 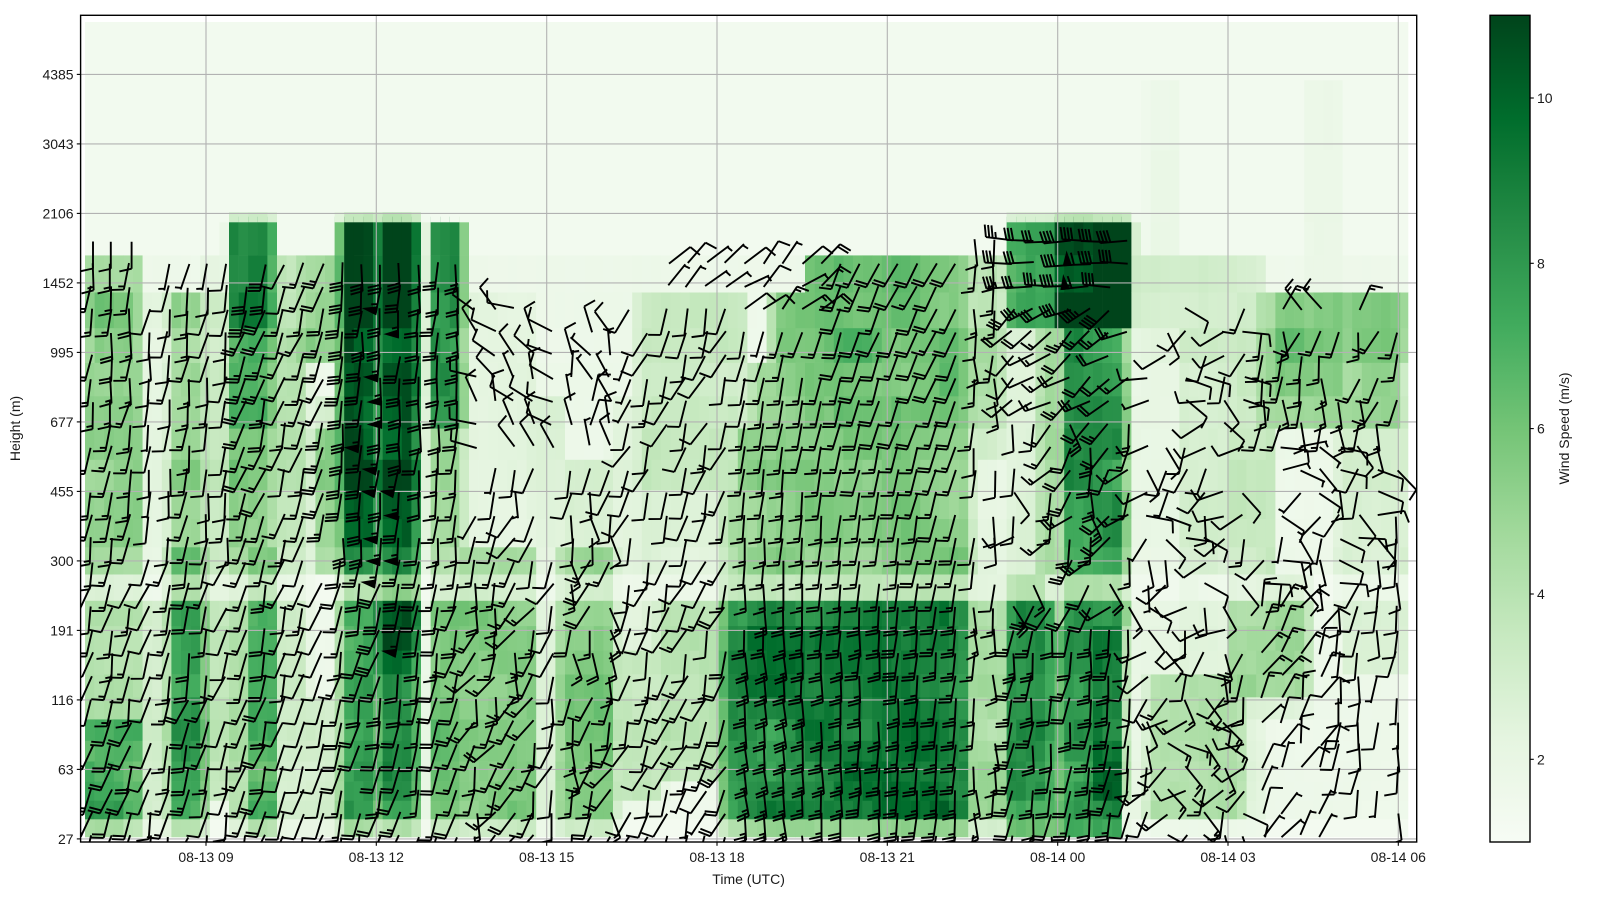 I want to click on svg-text: Height (m), so click(x=15, y=428).